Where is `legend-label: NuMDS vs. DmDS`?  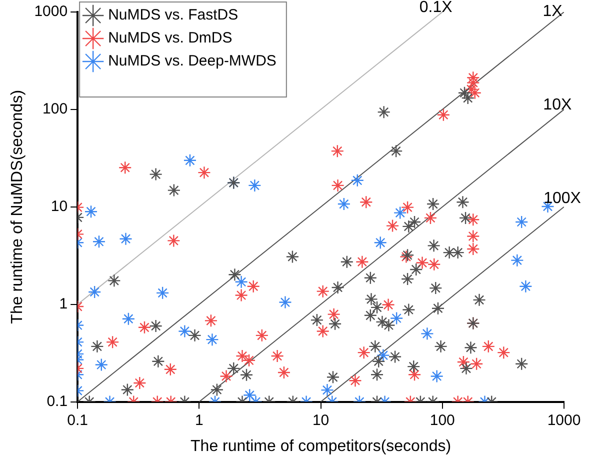 legend-label: NuMDS vs. DmDS is located at coordinates (170, 38).